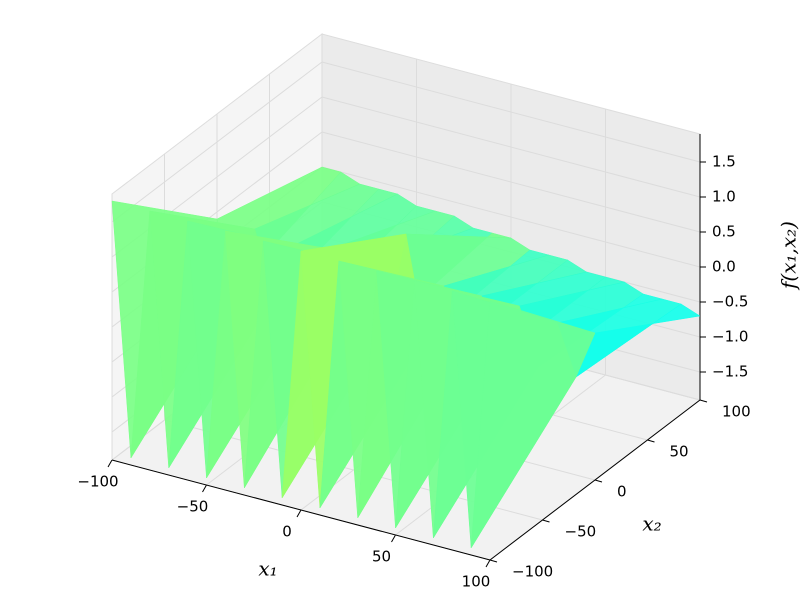 The height and width of the screenshot is (600, 800). I want to click on x-tick-label: 0, so click(287, 532).